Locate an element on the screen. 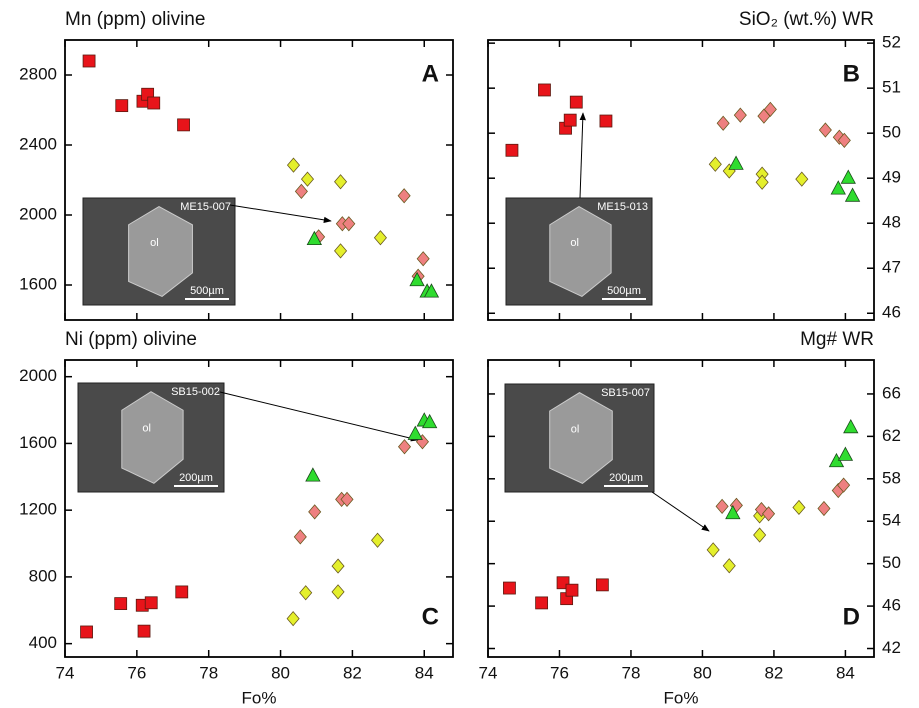  y-tick-label: 1200 is located at coordinates (38, 509).